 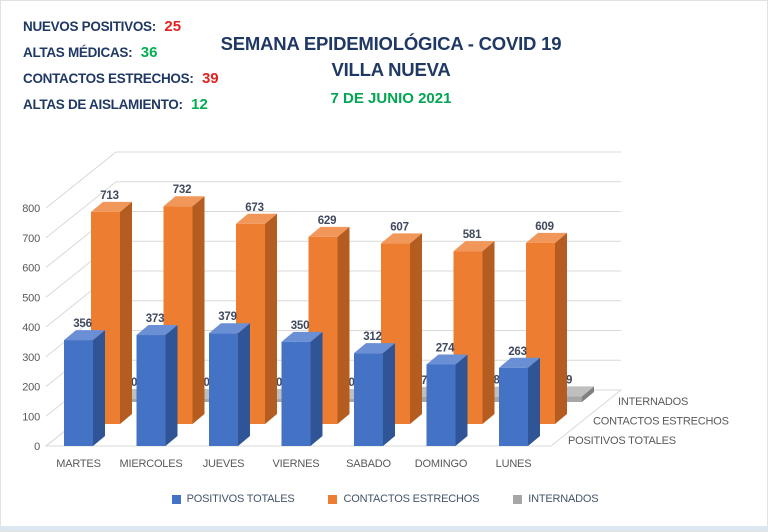 What do you see at coordinates (31, 269) in the screenshot?
I see `y-axis-label: 600` at bounding box center [31, 269].